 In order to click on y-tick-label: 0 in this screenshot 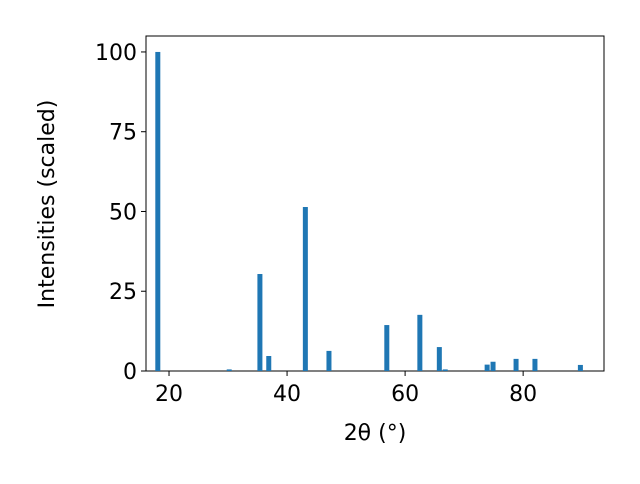, I will do `click(130, 372)`.